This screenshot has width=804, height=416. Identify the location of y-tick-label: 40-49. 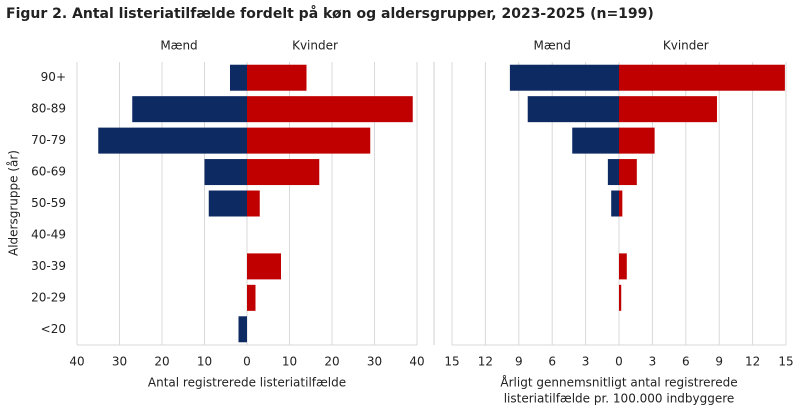
(48, 234).